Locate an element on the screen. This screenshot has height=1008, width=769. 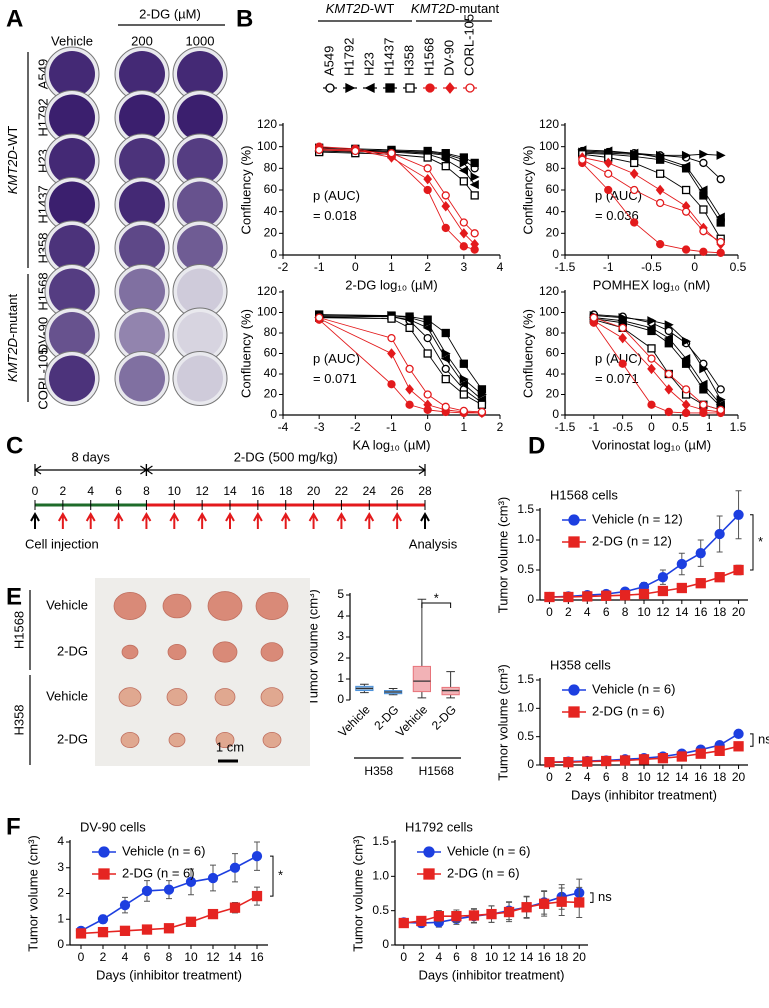
timeline-tick-label: 14 is located at coordinates (230, 491).